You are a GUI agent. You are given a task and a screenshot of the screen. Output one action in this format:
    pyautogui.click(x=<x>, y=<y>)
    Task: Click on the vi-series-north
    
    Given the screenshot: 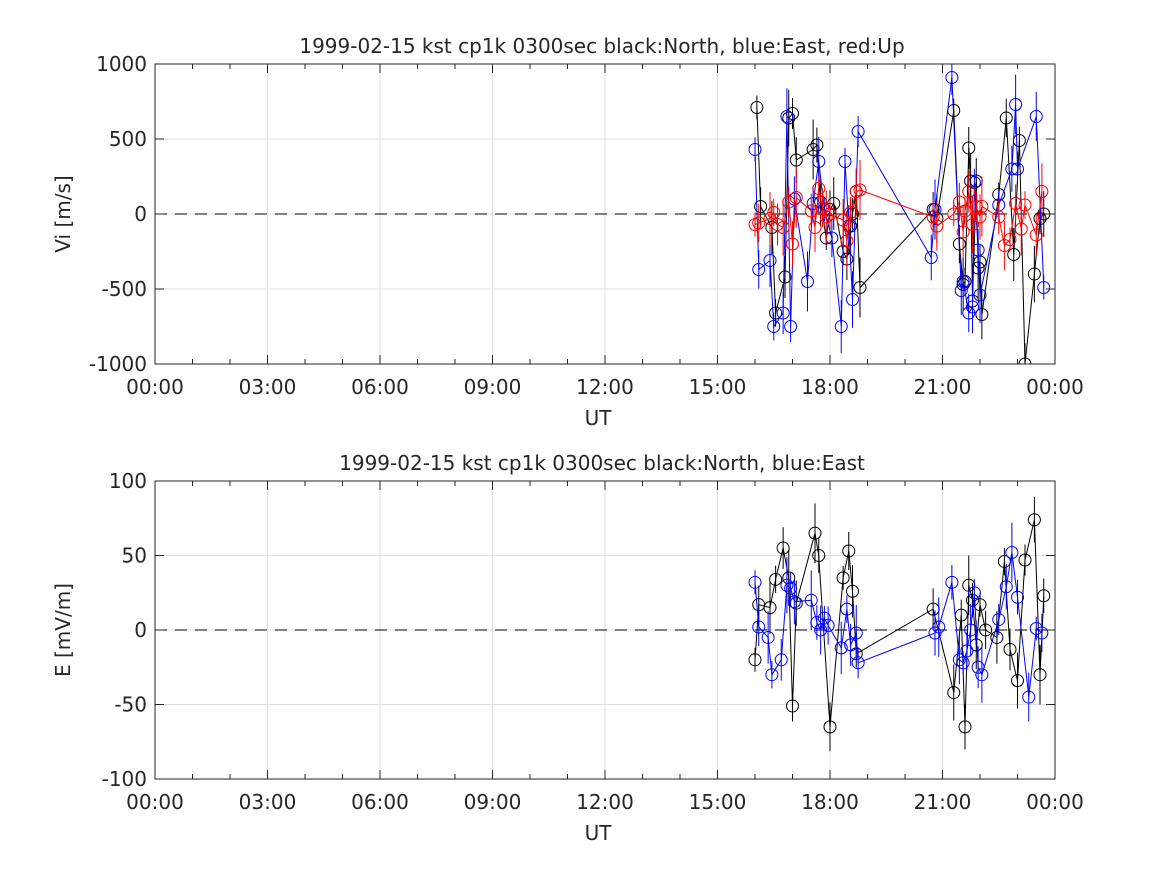 What is the action you would take?
    pyautogui.click(x=900, y=226)
    